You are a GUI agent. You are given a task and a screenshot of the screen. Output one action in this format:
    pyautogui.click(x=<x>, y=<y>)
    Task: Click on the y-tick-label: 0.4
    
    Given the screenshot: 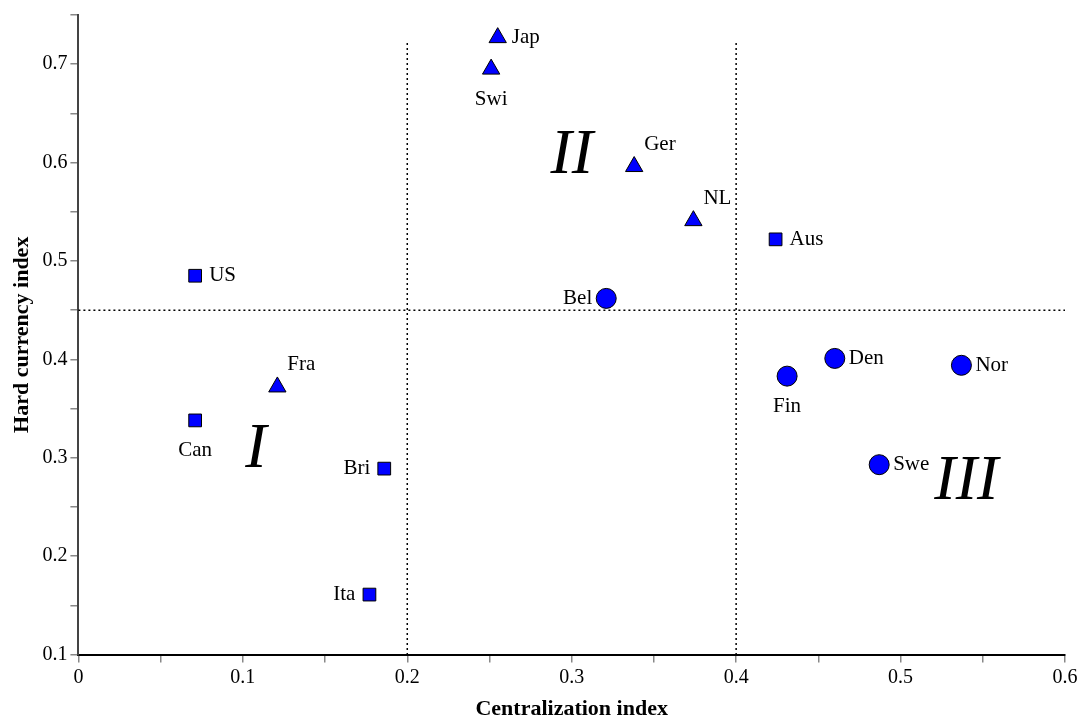 What is the action you would take?
    pyautogui.click(x=55, y=357)
    